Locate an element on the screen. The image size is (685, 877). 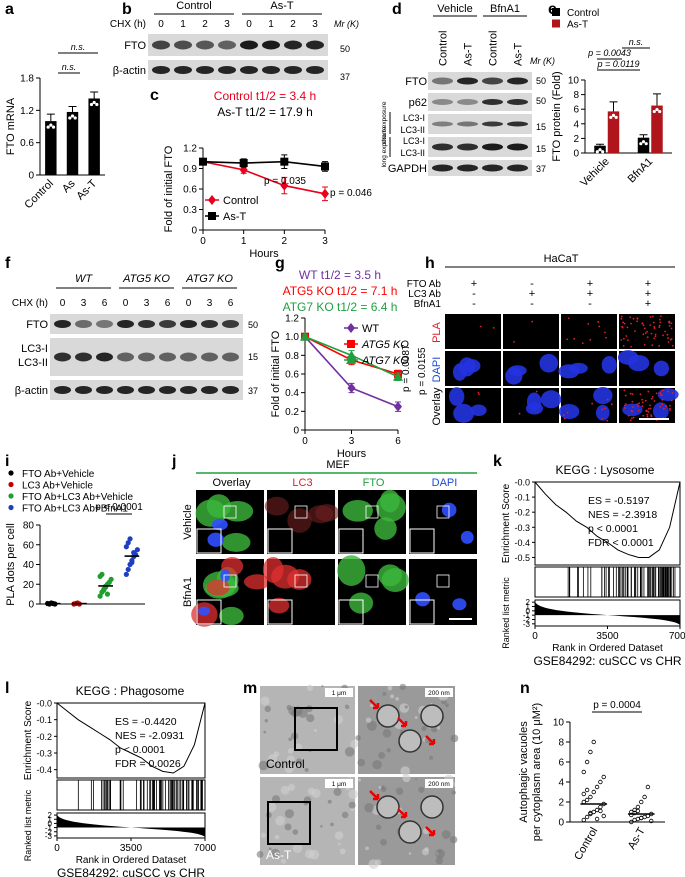
label: BfnA1 is located at coordinates (188, 592).